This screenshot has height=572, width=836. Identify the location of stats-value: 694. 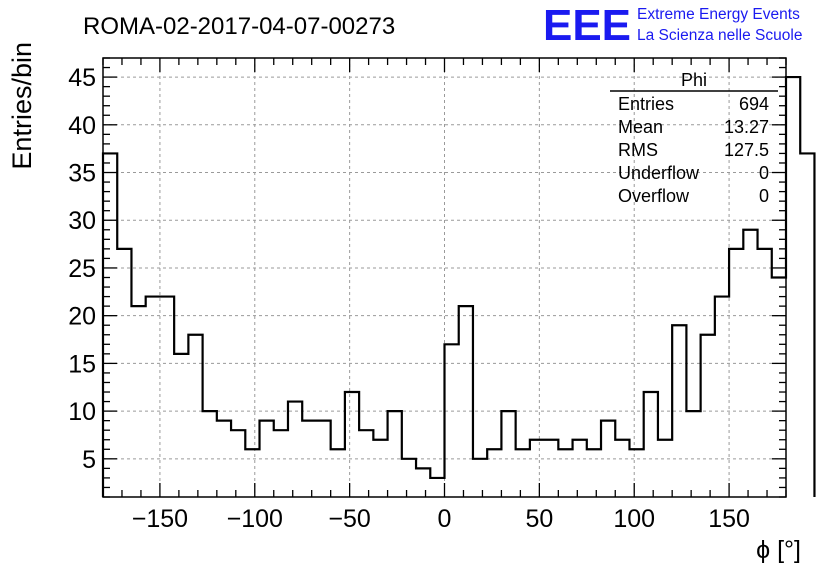
(754, 104).